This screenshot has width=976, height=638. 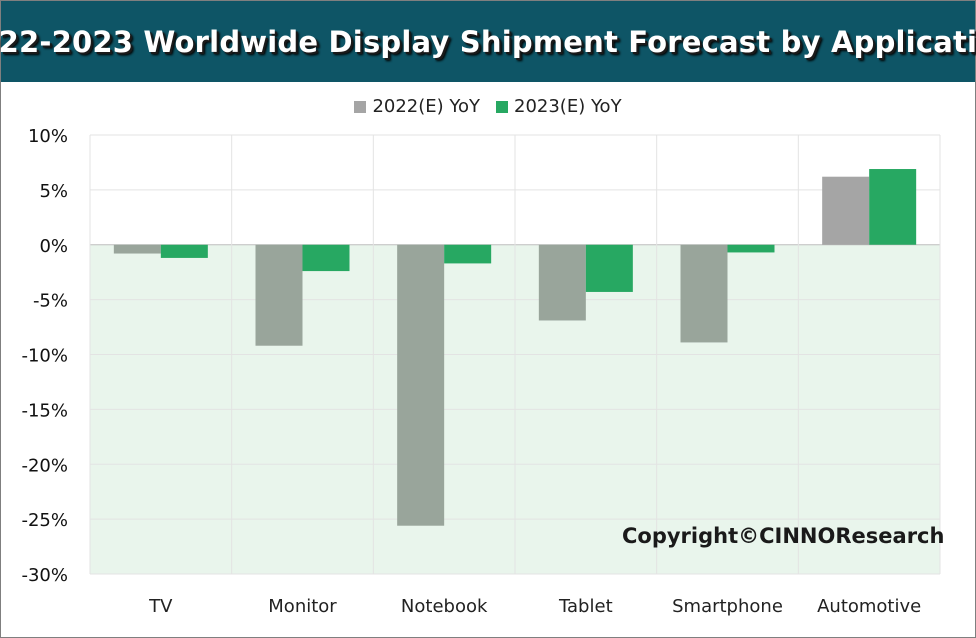 What do you see at coordinates (360, 106) in the screenshot?
I see `legend-swatch-2022` at bounding box center [360, 106].